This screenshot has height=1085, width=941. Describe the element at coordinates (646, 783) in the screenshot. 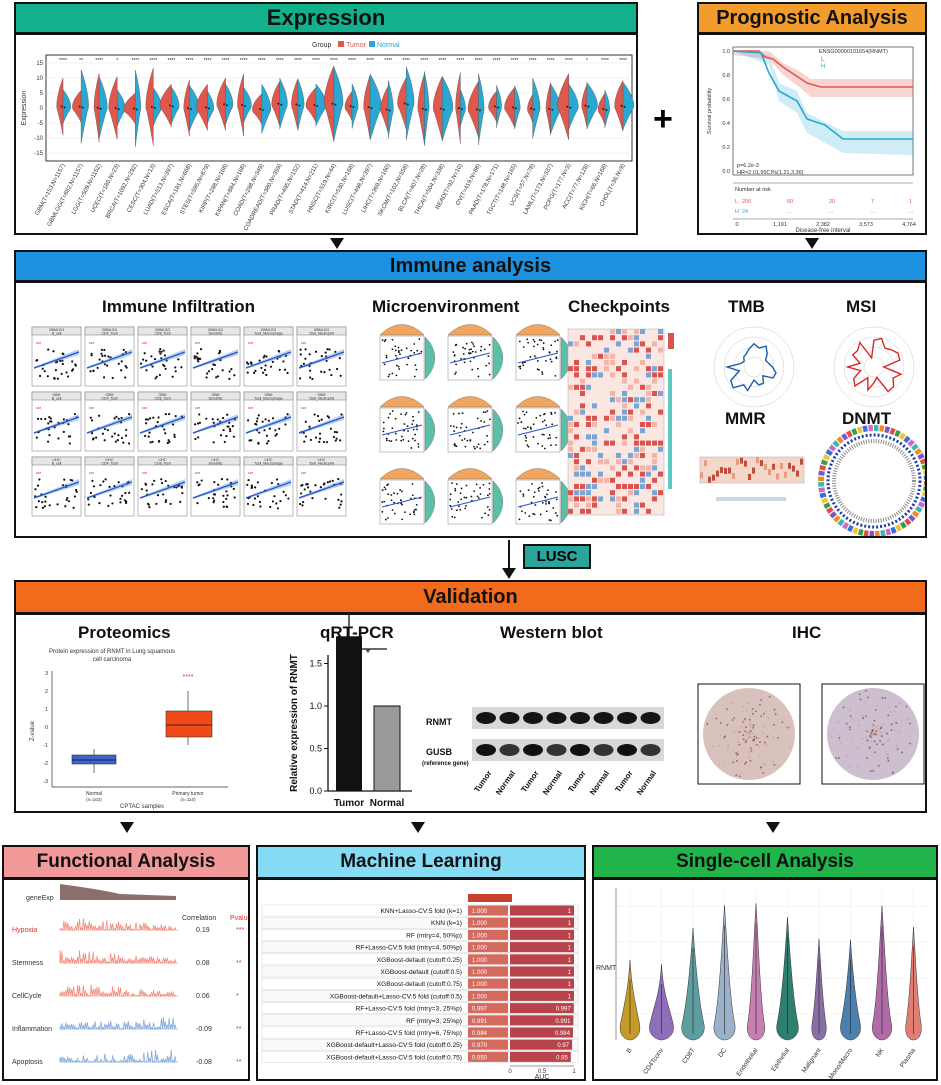

I see `wb-lane-label: Normal` at that location.